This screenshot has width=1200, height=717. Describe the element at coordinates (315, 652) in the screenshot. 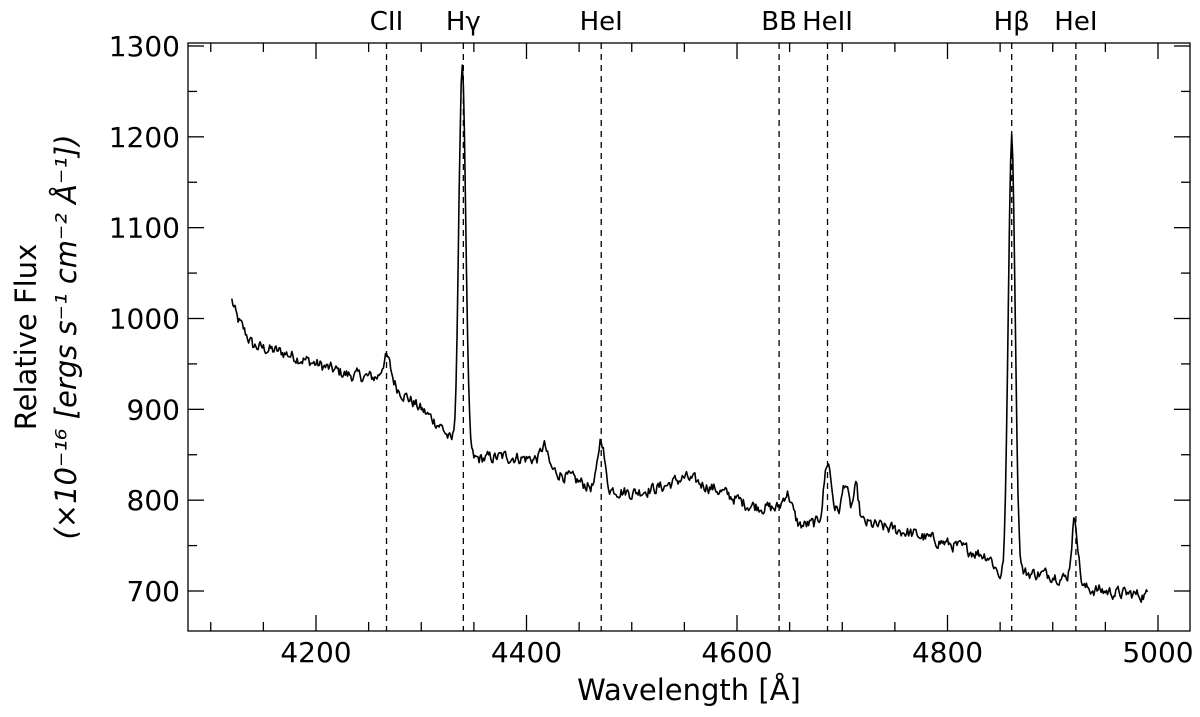

I see `x-tick-label: 4200` at that location.